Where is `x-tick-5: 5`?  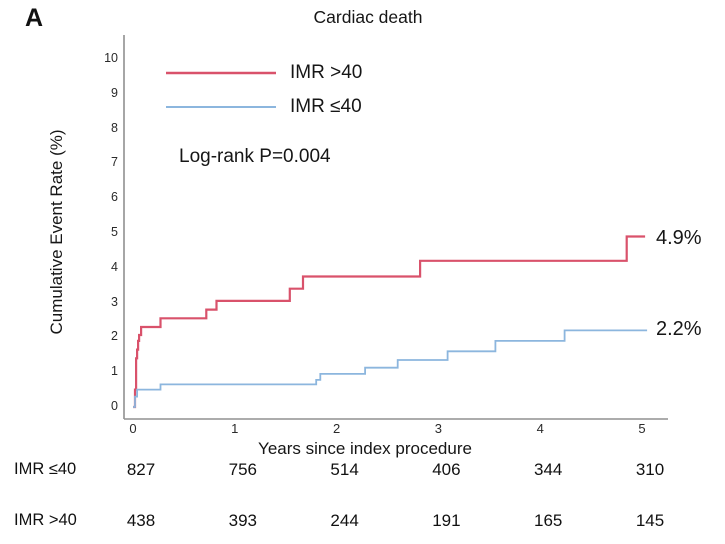
x-tick-5: 5 is located at coordinates (642, 428).